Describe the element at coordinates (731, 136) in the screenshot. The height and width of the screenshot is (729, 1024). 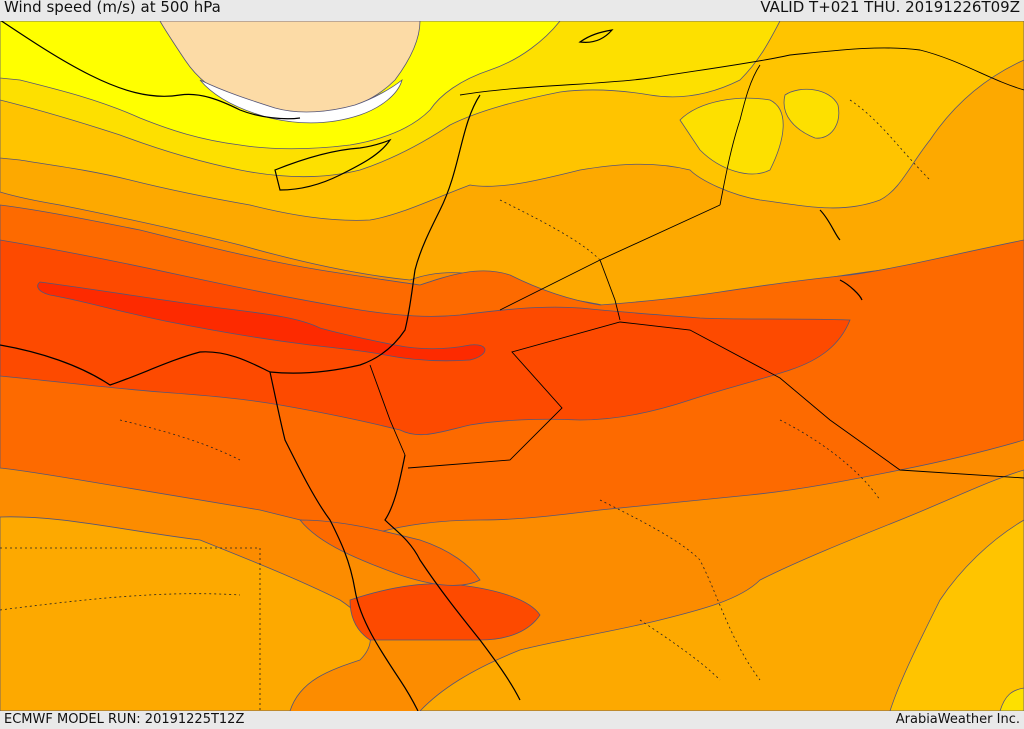
I see `field-yellow-blob-east` at that location.